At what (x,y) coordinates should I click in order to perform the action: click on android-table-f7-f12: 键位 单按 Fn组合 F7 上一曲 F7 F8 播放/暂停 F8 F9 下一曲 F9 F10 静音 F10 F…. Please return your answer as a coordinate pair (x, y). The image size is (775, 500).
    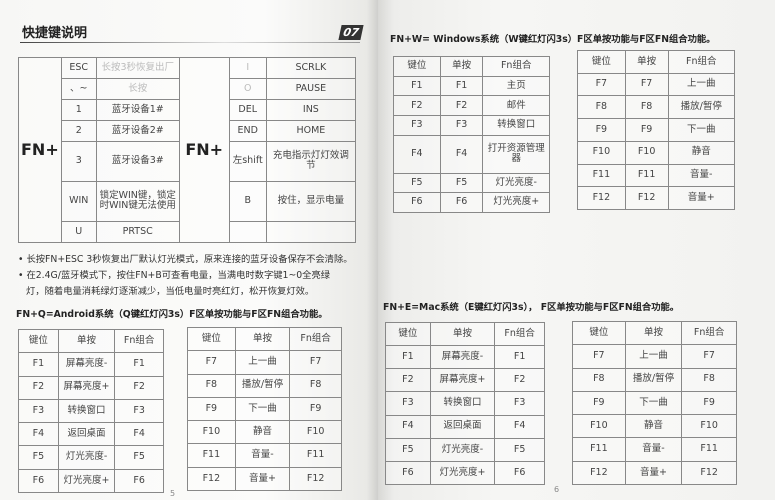
    Looking at the image, I should click on (264, 409).